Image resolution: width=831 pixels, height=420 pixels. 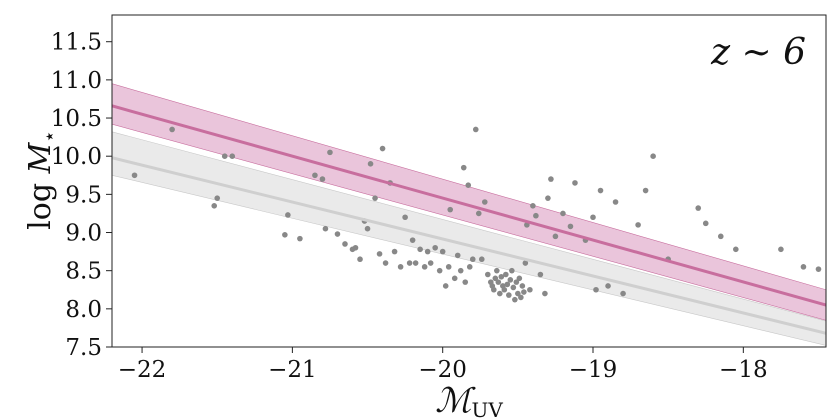 What do you see at coordinates (76, 119) in the screenshot?
I see `y-tick-label: 10.5` at bounding box center [76, 119].